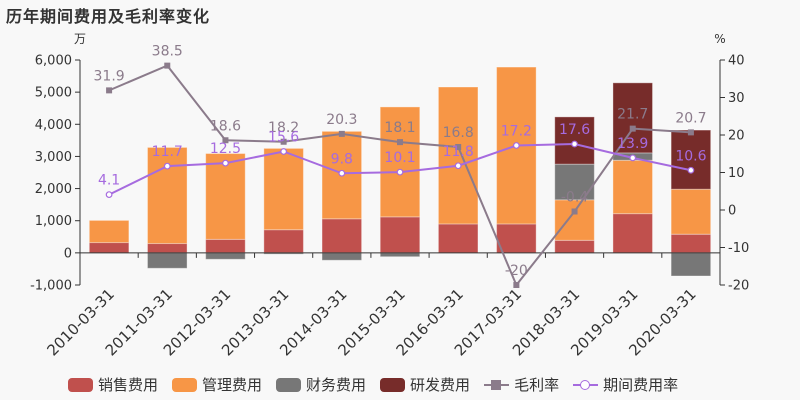 This screenshot has width=800, height=400. I want to click on legend-item: 研发费用, so click(425, 384).